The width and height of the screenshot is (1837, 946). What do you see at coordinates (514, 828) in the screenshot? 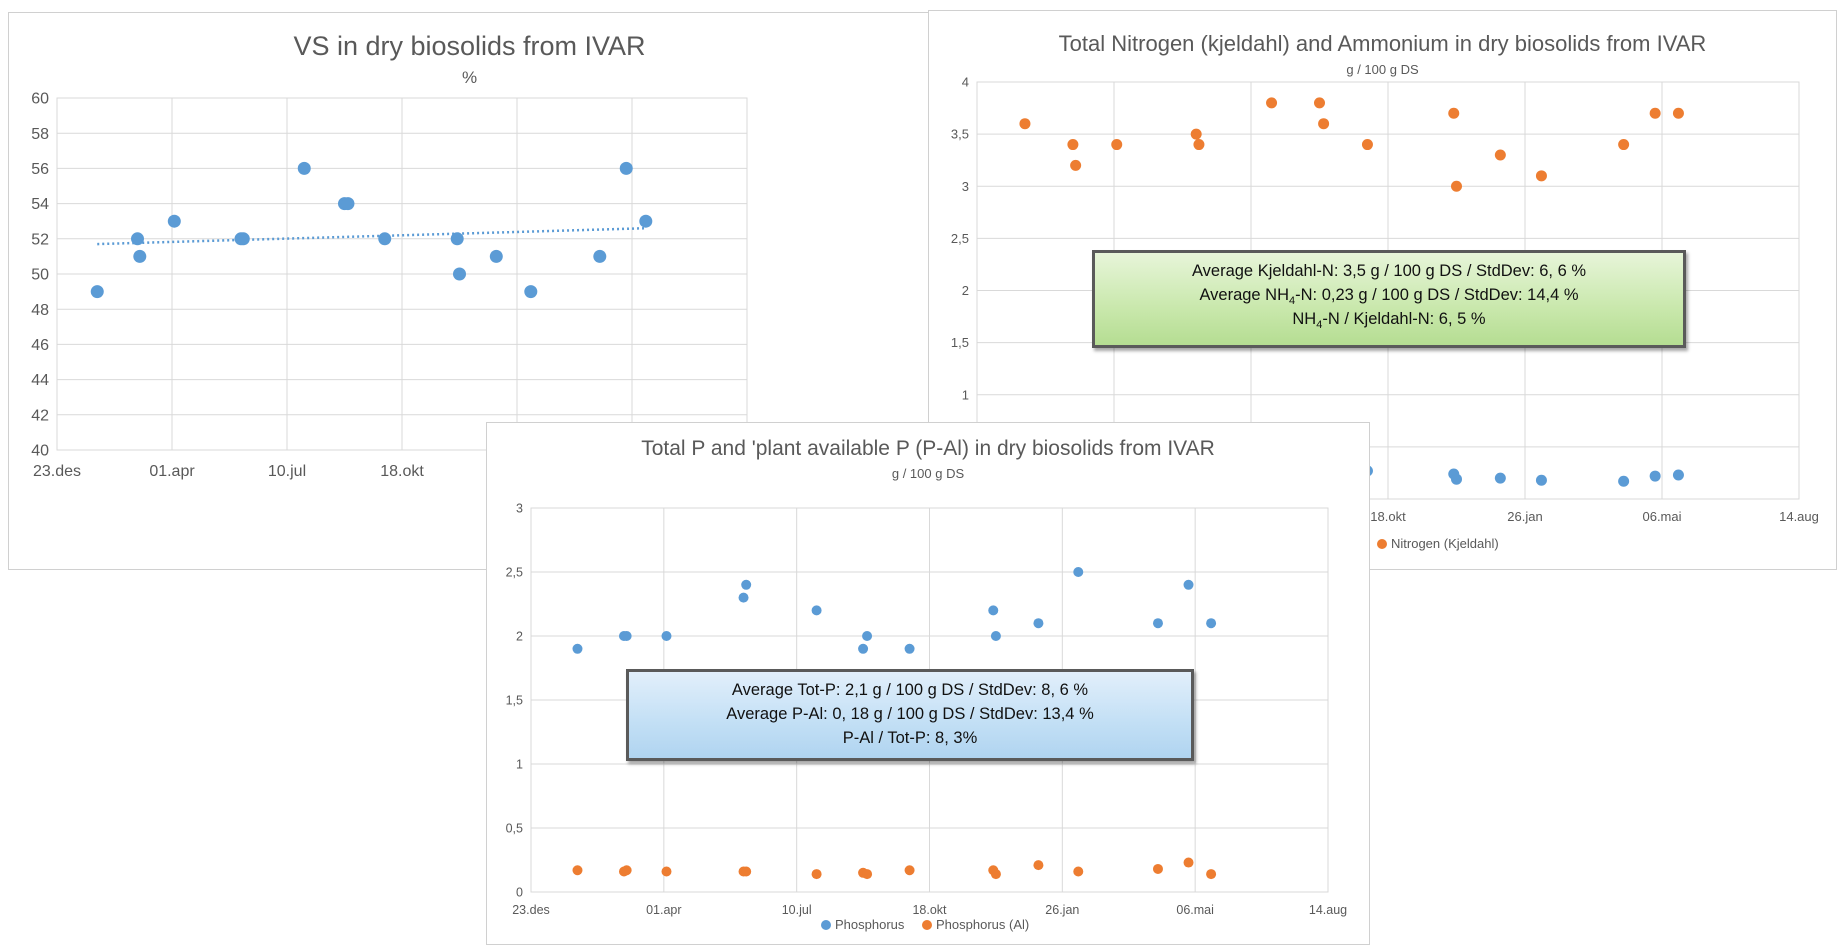
I see `phosphorus-y-tick-label: 0,5` at bounding box center [514, 828].